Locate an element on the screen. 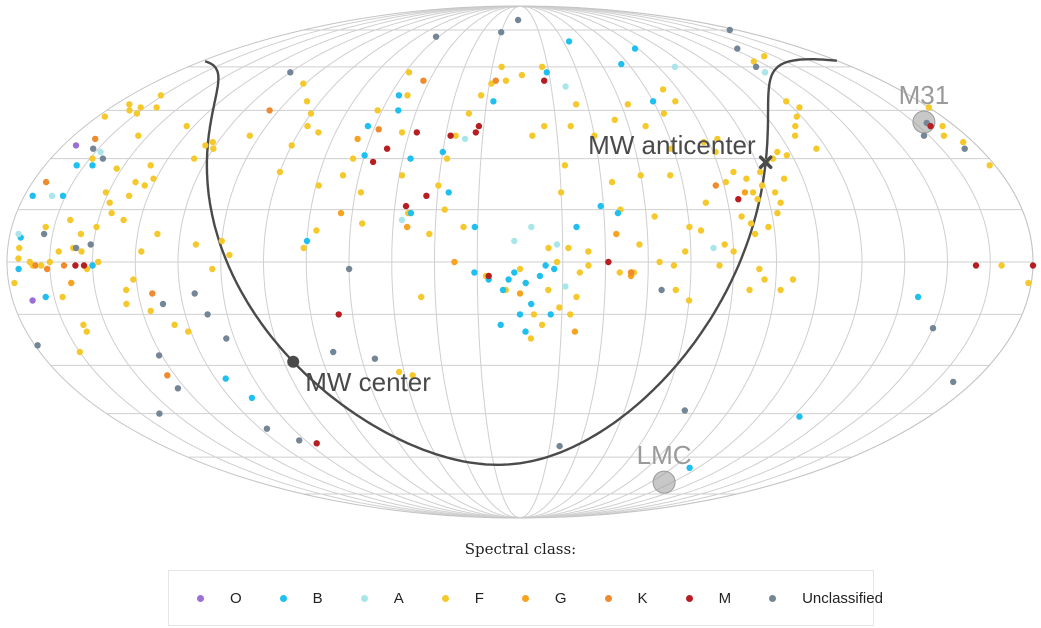 The width and height of the screenshot is (1041, 628). legend-label: A is located at coordinates (398, 598).